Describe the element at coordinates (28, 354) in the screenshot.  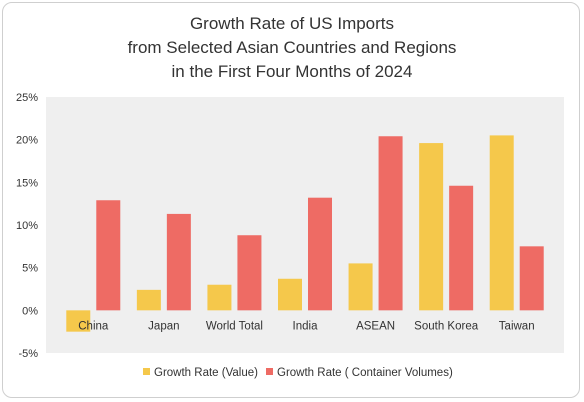
I see `y-tick-label: -5%` at that location.